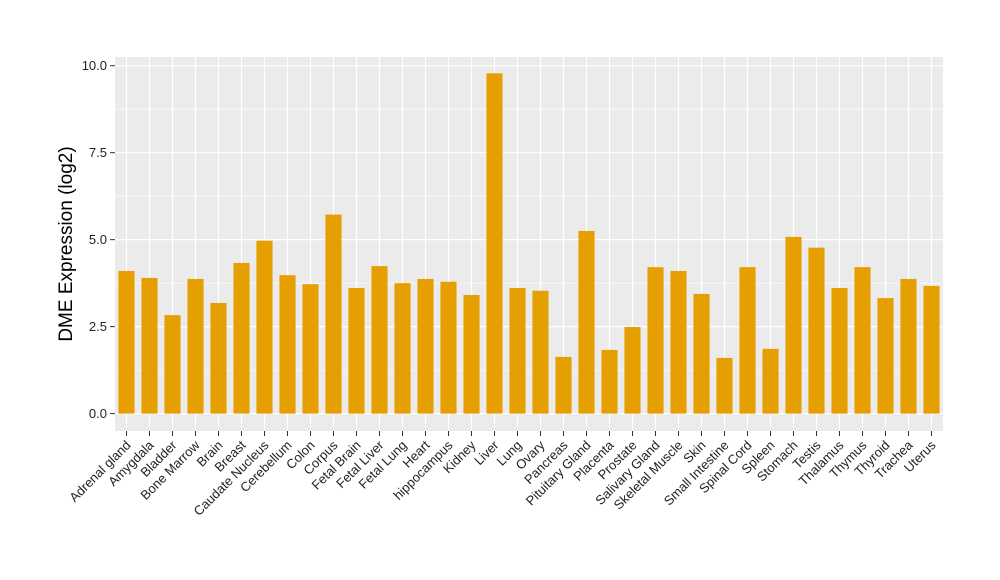 This screenshot has width=1000, height=580. I want to click on x-tick-label: Liver, so click(486, 452).